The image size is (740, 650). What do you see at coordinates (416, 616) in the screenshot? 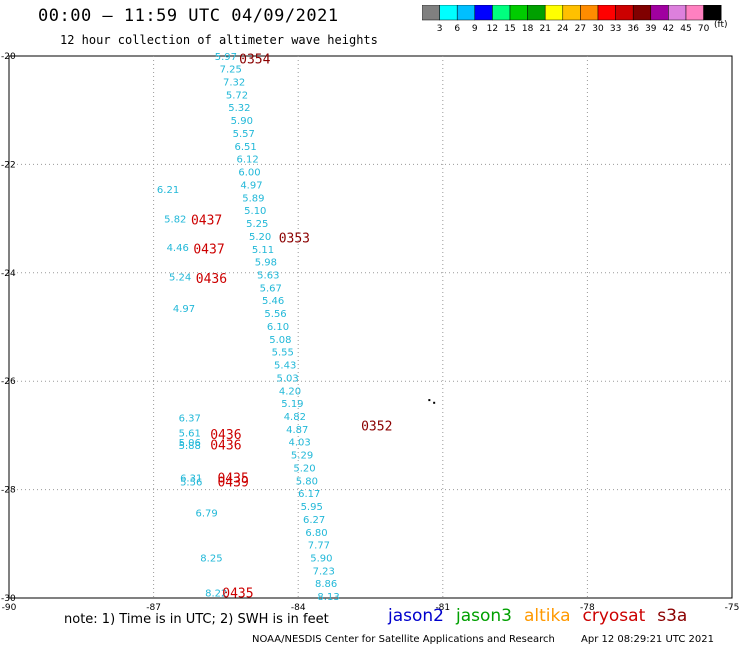
I see `legend-entry-jason2: jason2` at bounding box center [416, 616].